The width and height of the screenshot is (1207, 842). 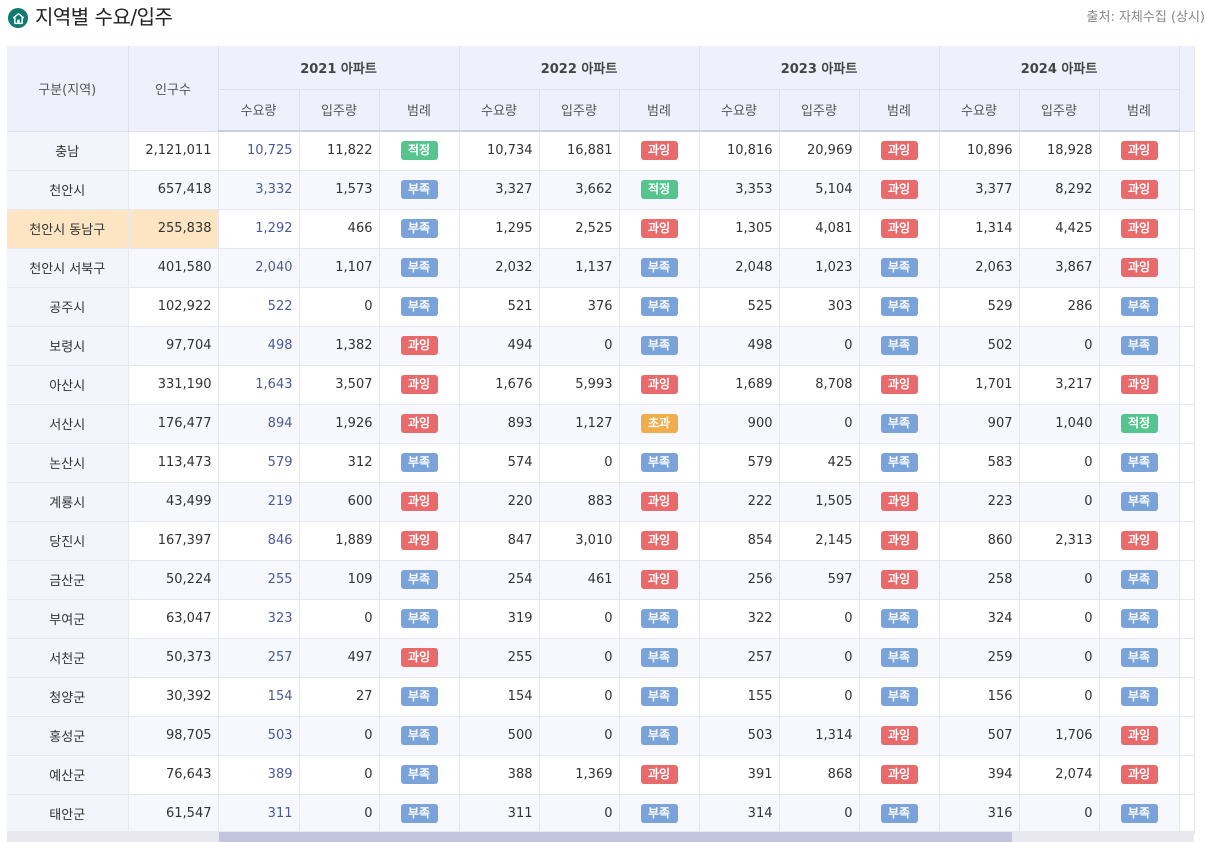 What do you see at coordinates (979, 424) in the screenshot?
I see `demand-cell: 907` at bounding box center [979, 424].